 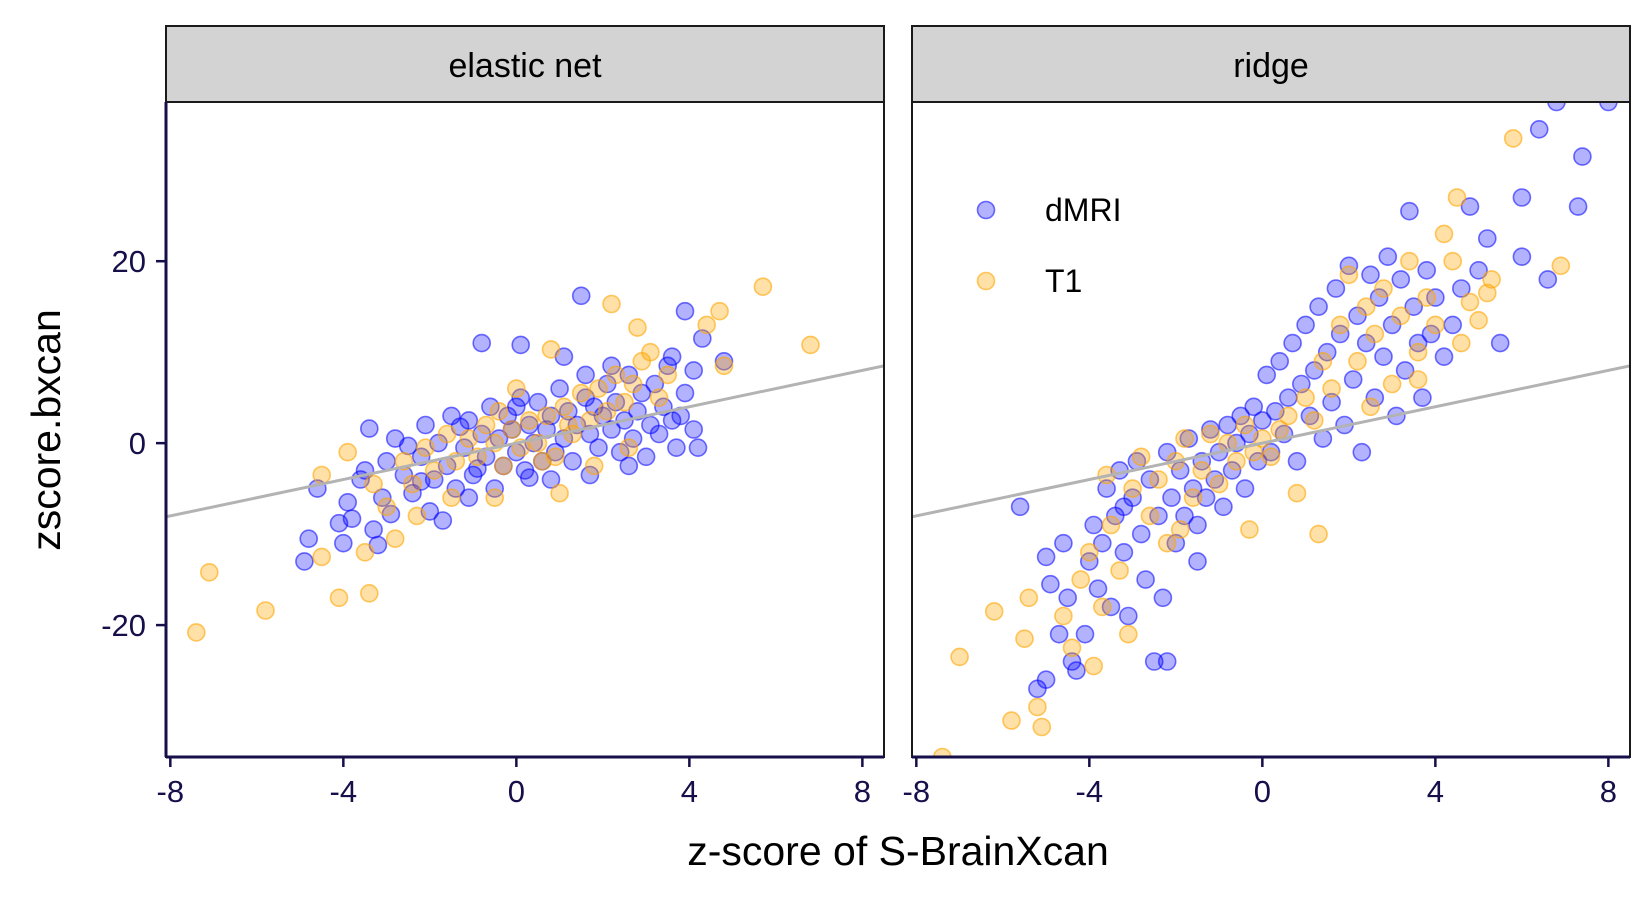 What do you see at coordinates (1063, 281) in the screenshot?
I see `legend-label-t1: T1` at bounding box center [1063, 281].